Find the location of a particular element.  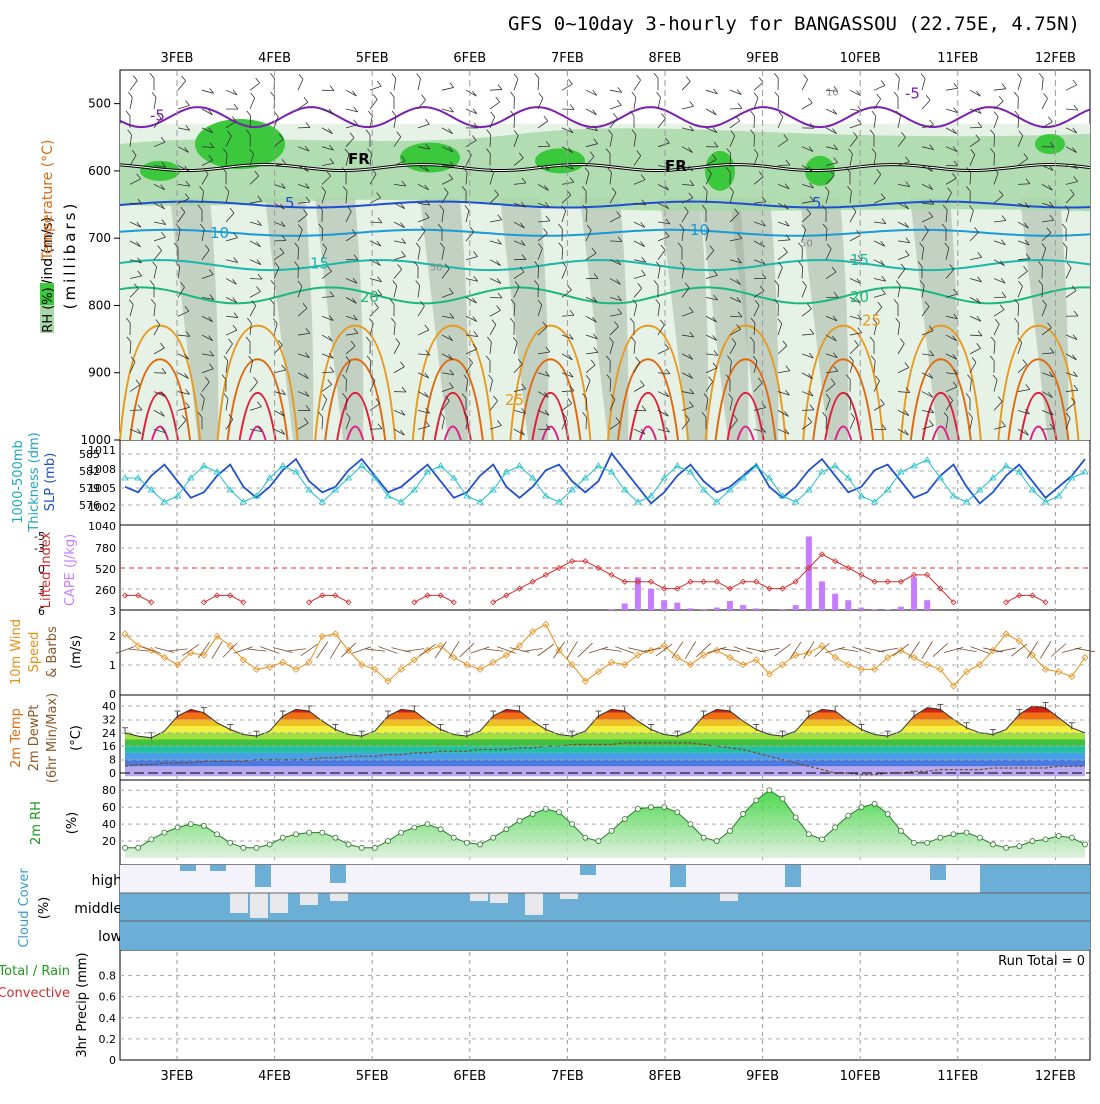

date-label-top: 3FEB is located at coordinates (177, 58).